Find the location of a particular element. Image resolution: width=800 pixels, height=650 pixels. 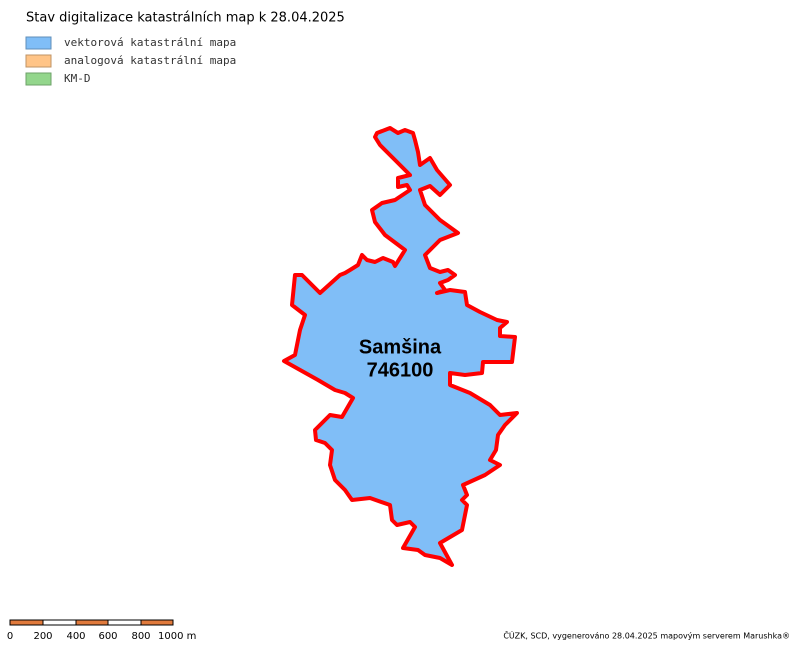

legend-label: KM-D is located at coordinates (77, 78).